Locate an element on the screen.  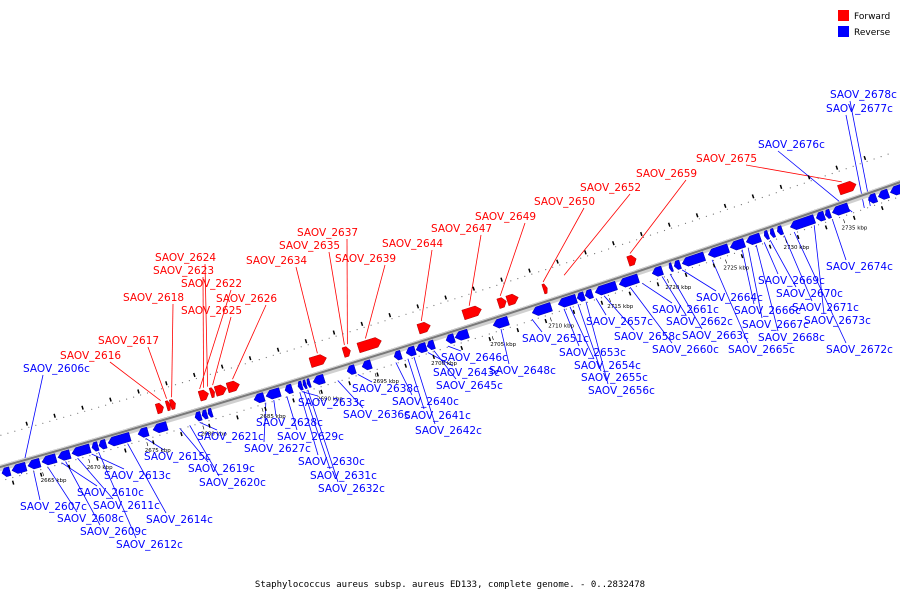
forward-gene-label: SAOV_2624 is located at coordinates (185, 258).